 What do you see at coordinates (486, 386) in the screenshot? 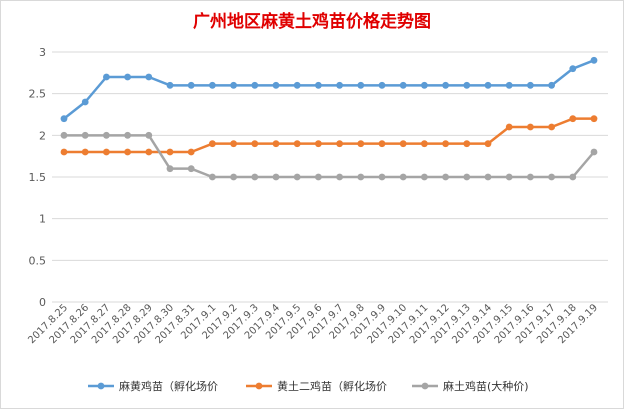
I see `legend-label: 麻土鸡苗(大种价)` at bounding box center [486, 386].